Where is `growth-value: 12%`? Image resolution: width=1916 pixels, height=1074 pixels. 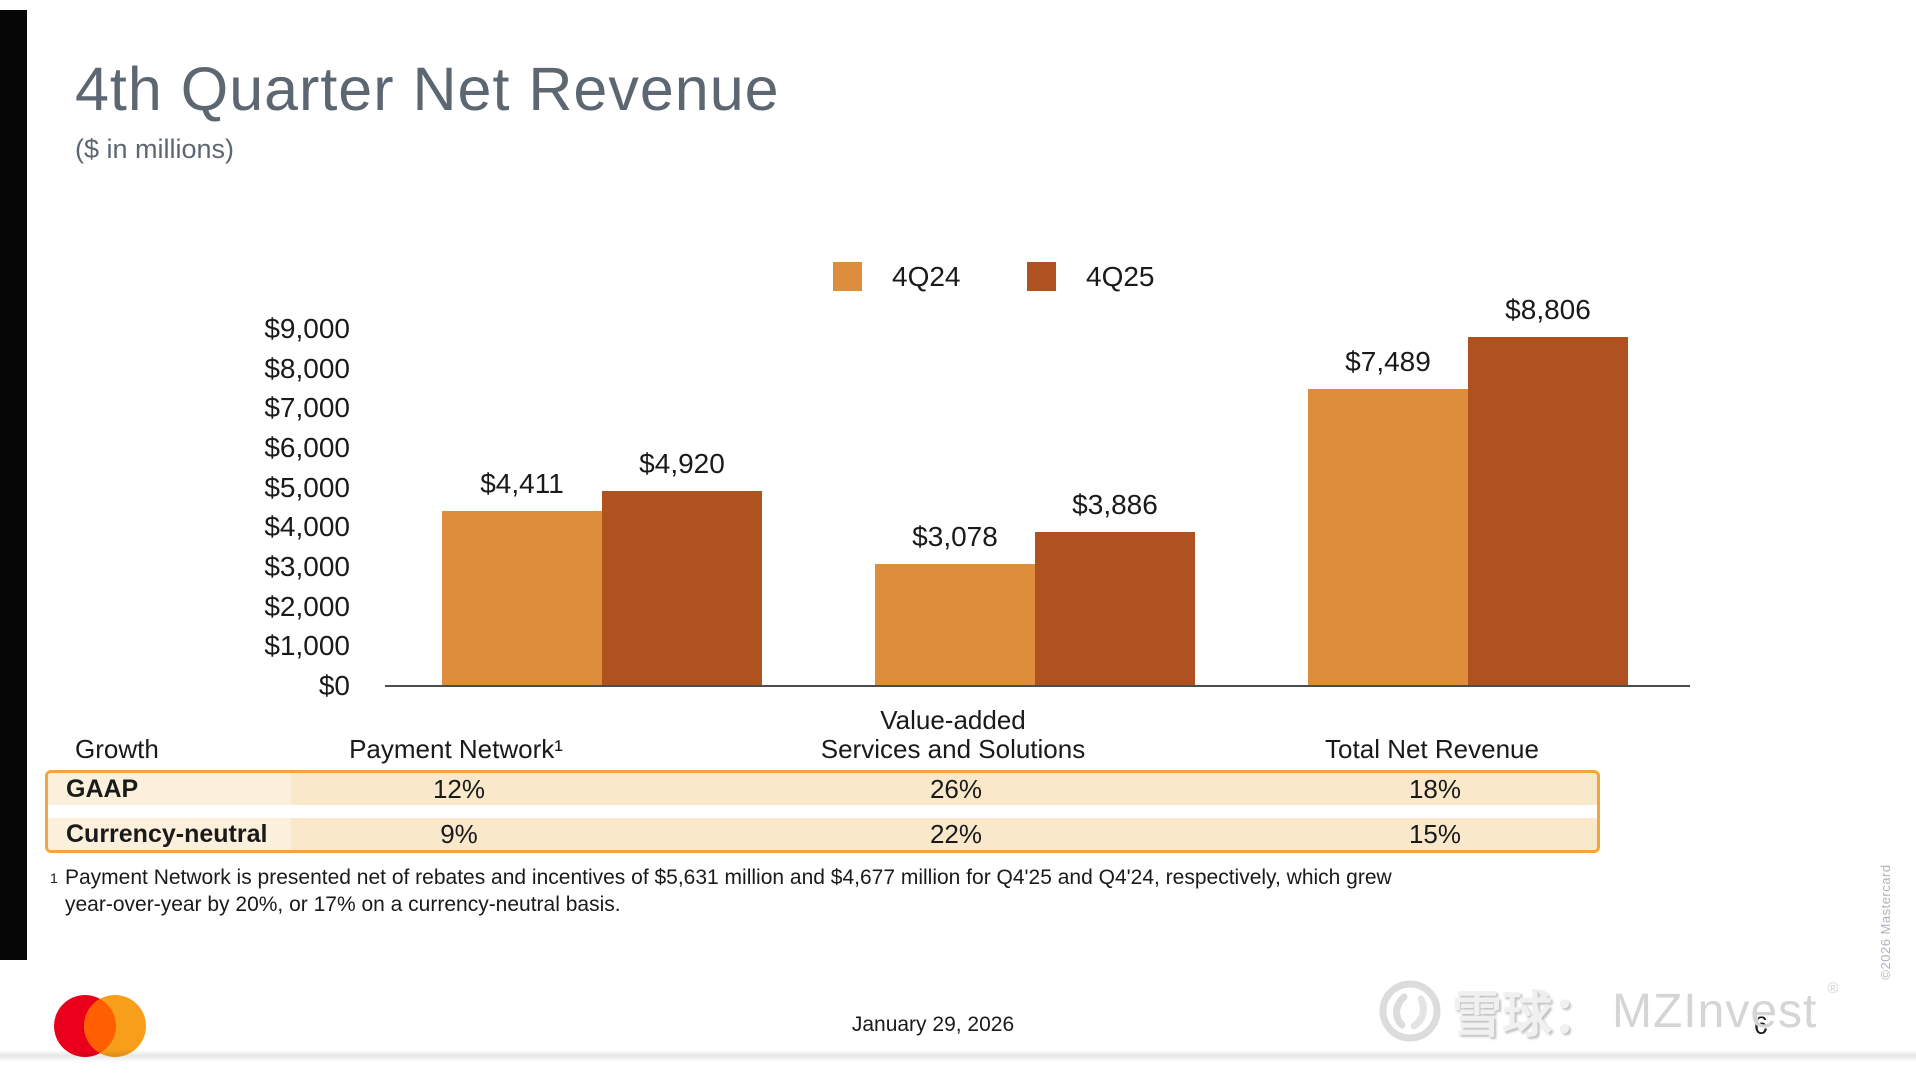
growth-value: 12% is located at coordinates (459, 789).